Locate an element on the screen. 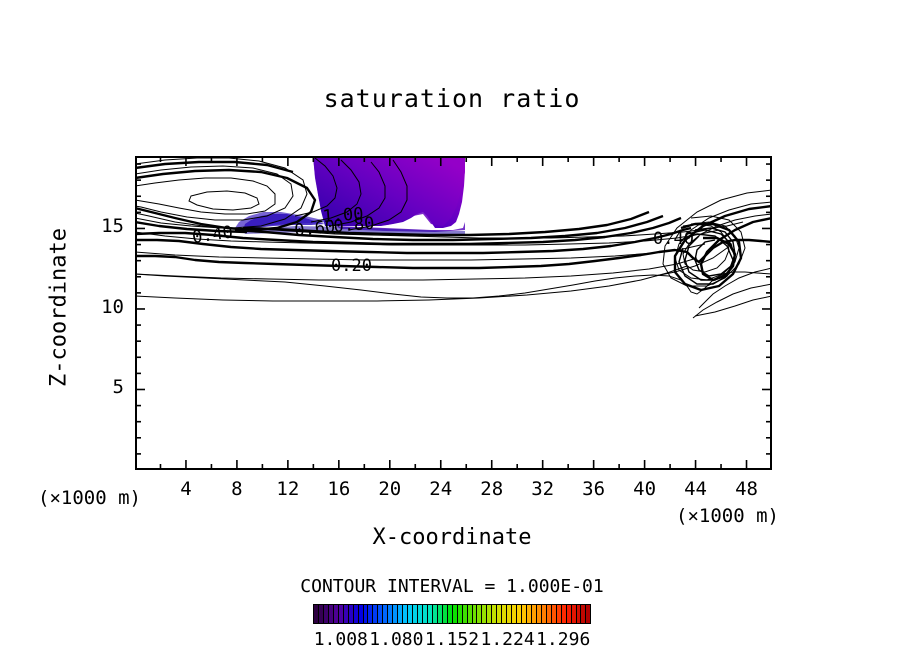  y-tick-labels: 5 10 15 is located at coordinates (104, 313).